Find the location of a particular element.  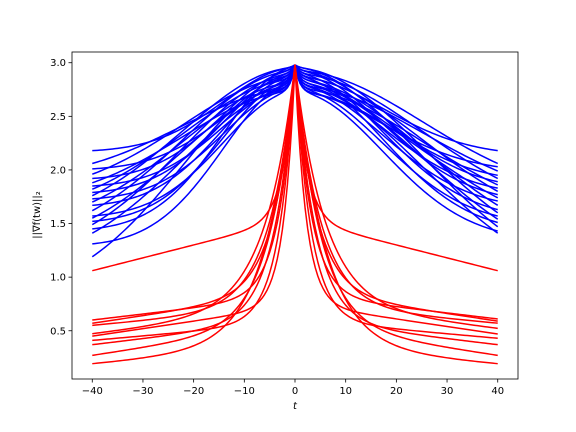

y-tick-label: 3.0 is located at coordinates (58, 63).